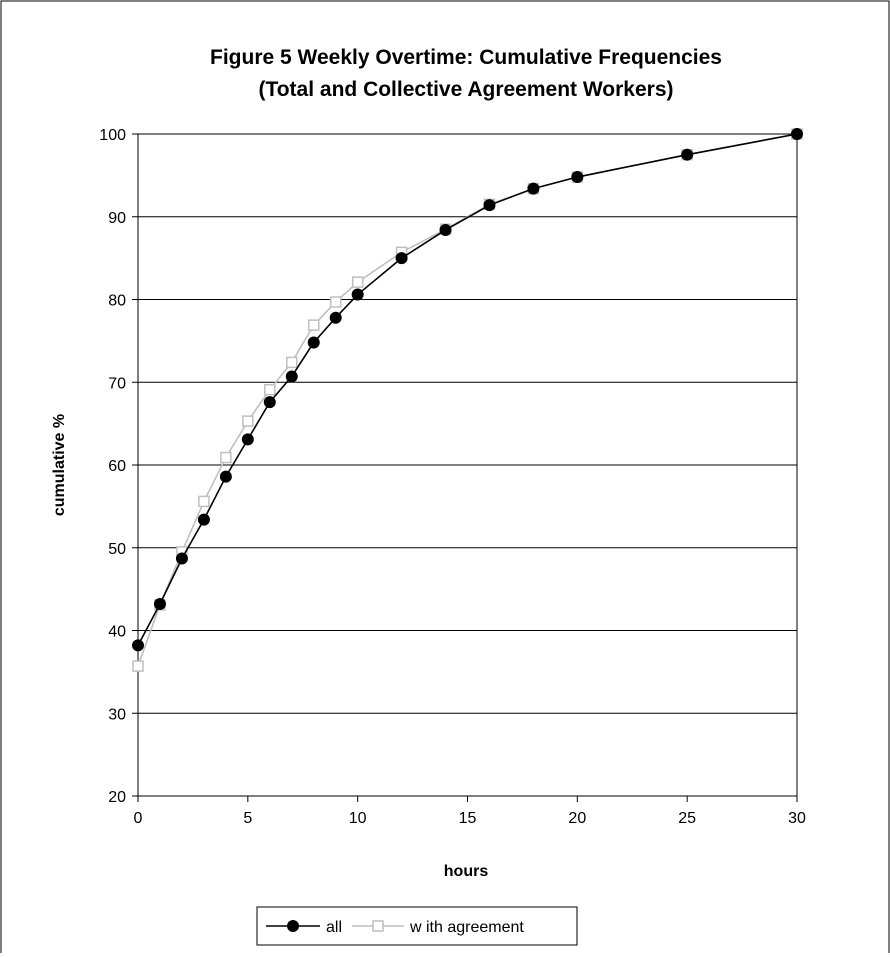 Image resolution: width=890 pixels, height=958 pixels. I want to click on y-tick-label: 60, so click(117, 466).